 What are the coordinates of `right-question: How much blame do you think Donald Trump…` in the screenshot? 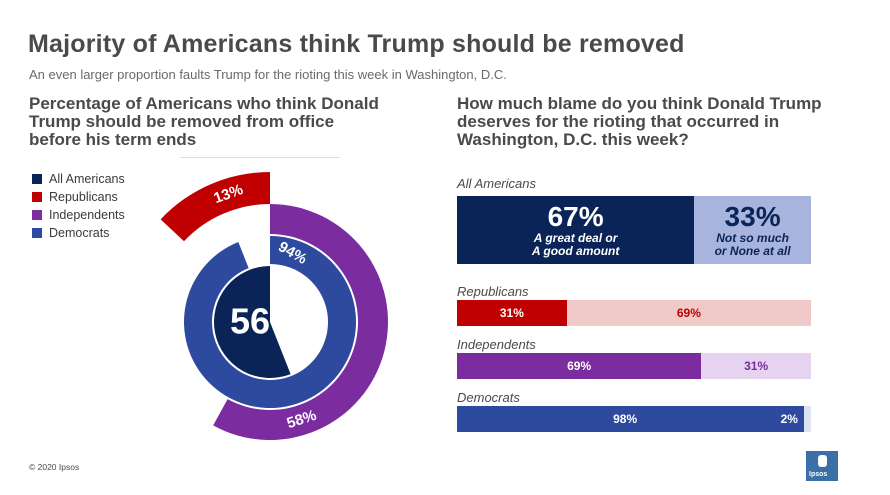 It's located at (639, 121).